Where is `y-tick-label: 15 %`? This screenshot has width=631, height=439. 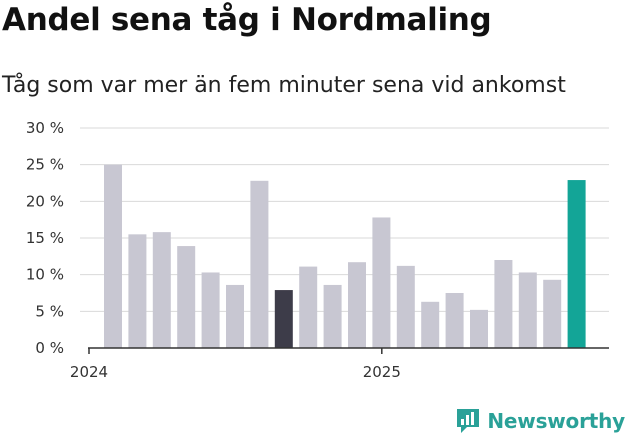
y-tick-label: 15 % is located at coordinates (45, 238).